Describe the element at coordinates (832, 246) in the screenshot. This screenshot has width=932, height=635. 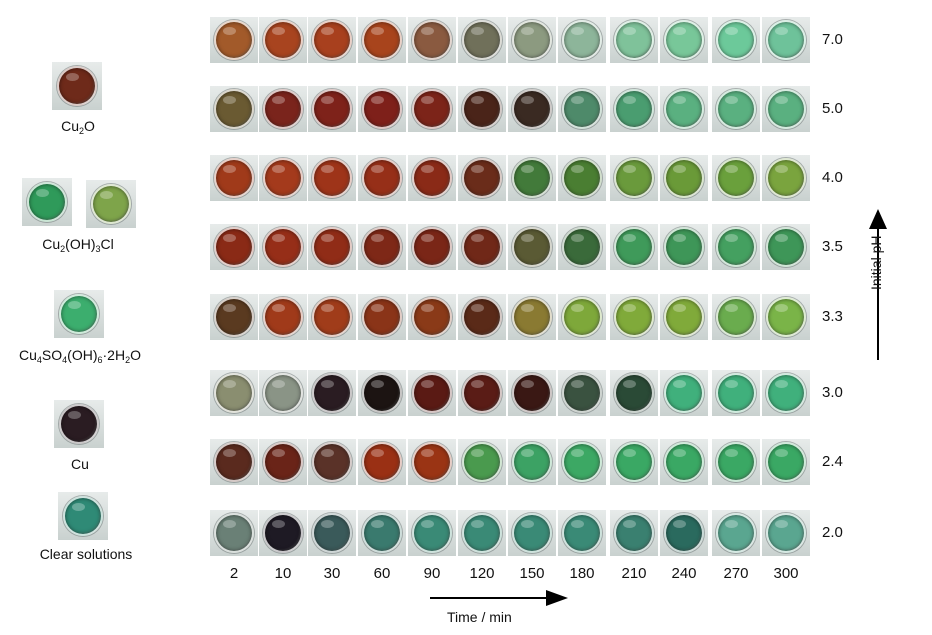
I see `ph-label: 3.5` at that location.